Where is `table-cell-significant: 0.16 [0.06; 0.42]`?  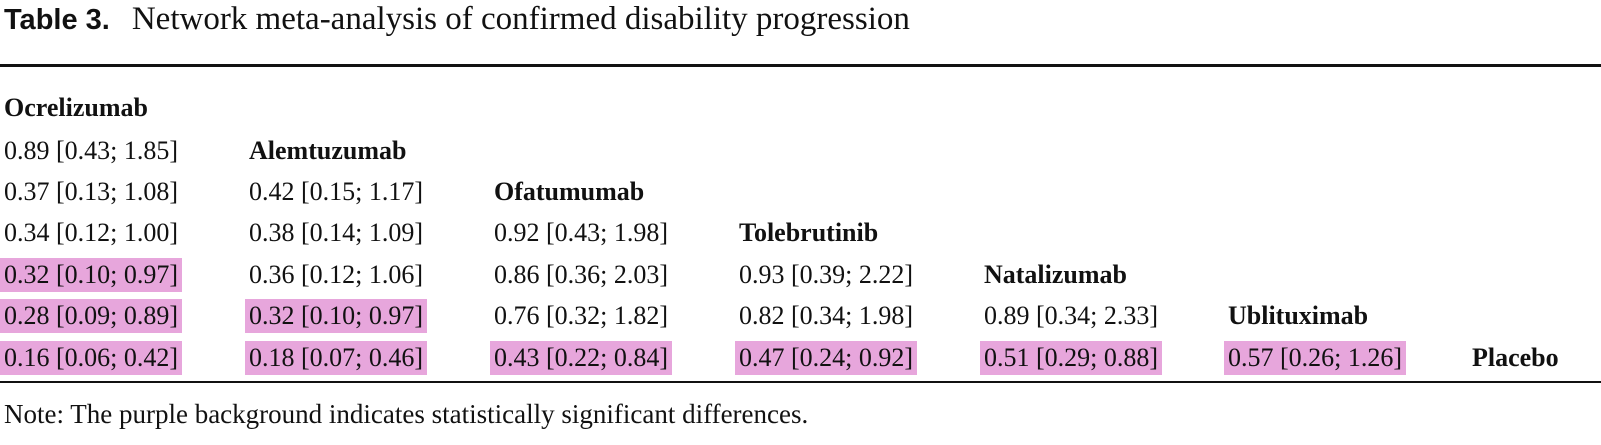 table-cell-significant: 0.16 [0.06; 0.42] is located at coordinates (91, 358).